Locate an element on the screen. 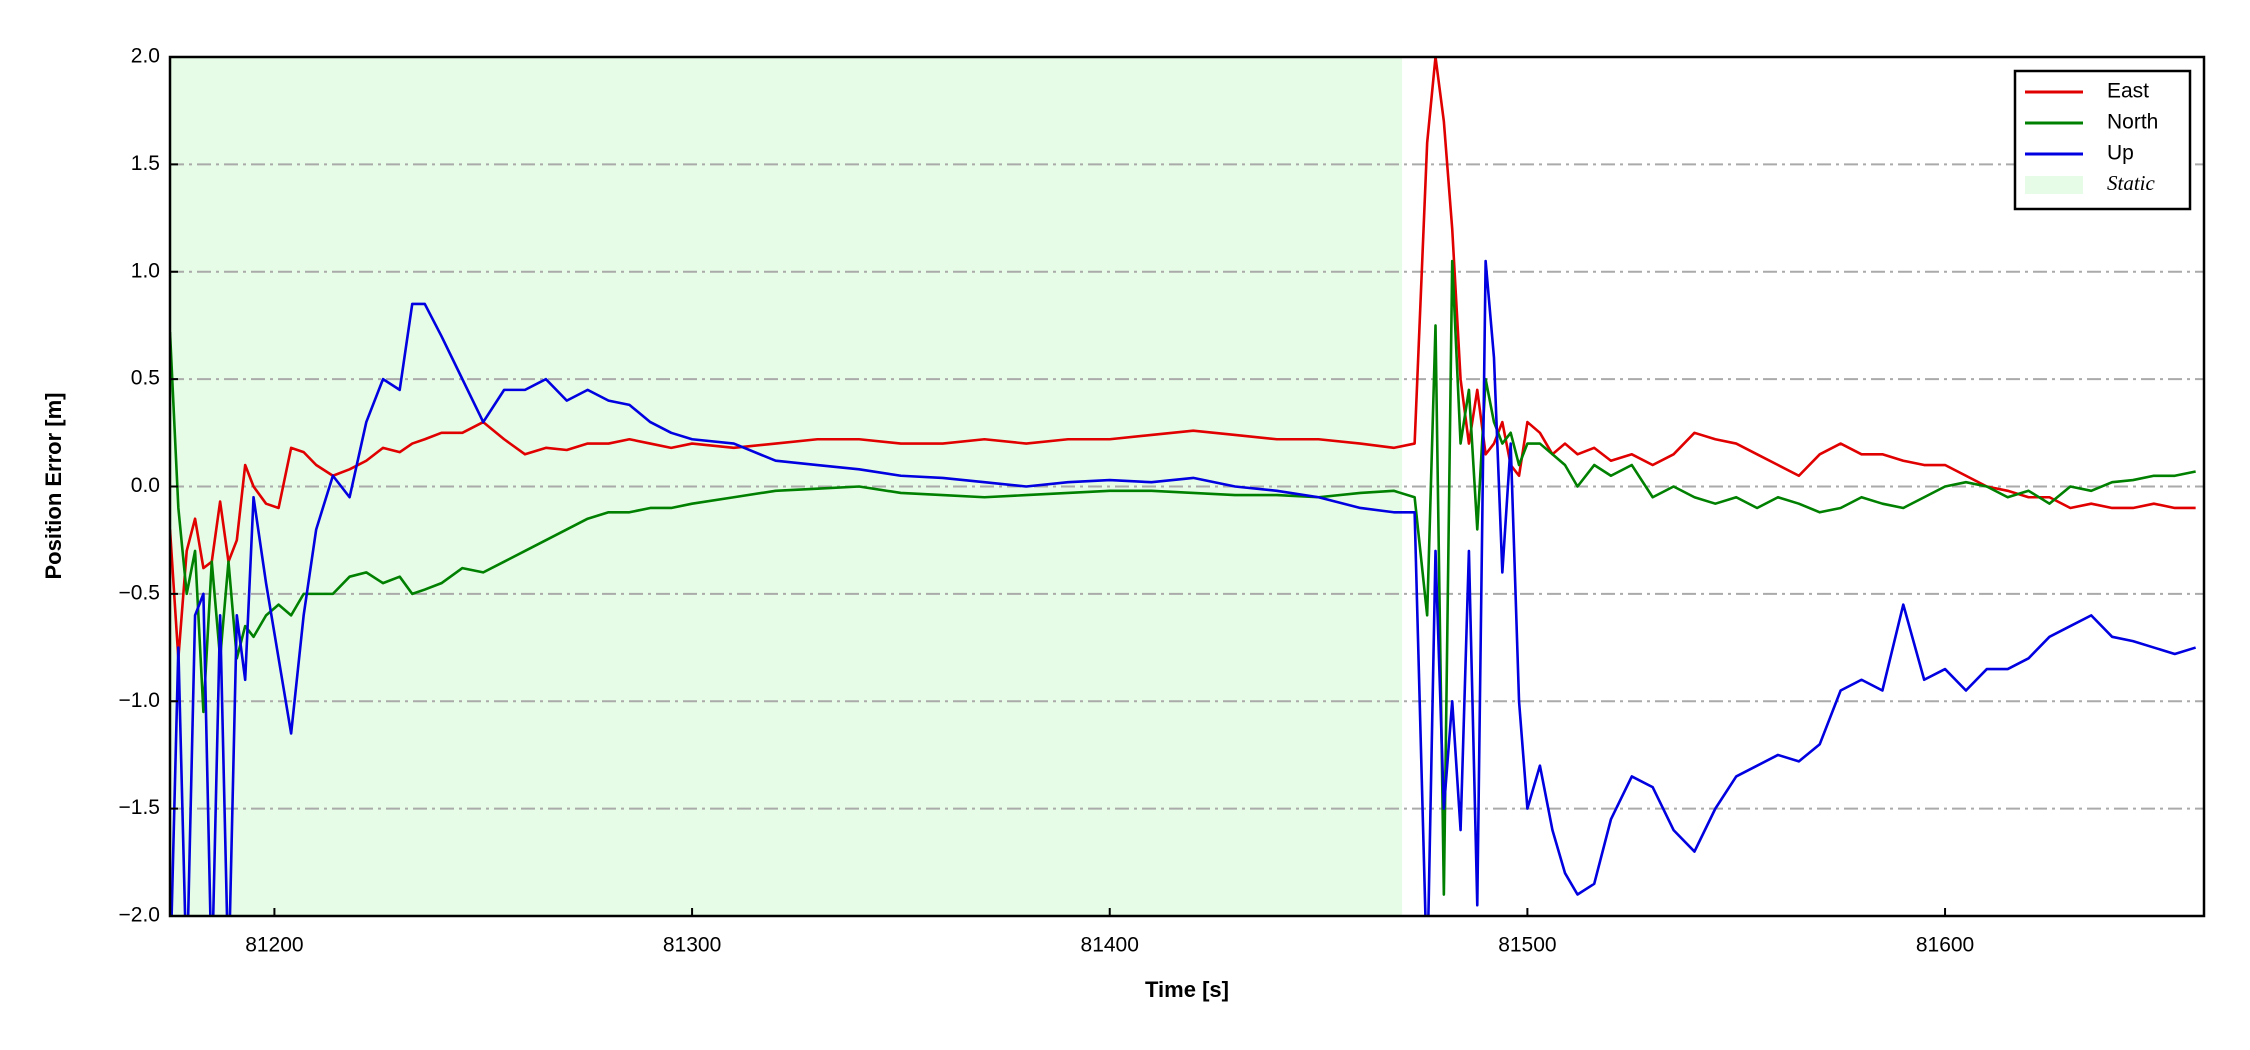  y-tick-label: 2.0 is located at coordinates (145, 56).